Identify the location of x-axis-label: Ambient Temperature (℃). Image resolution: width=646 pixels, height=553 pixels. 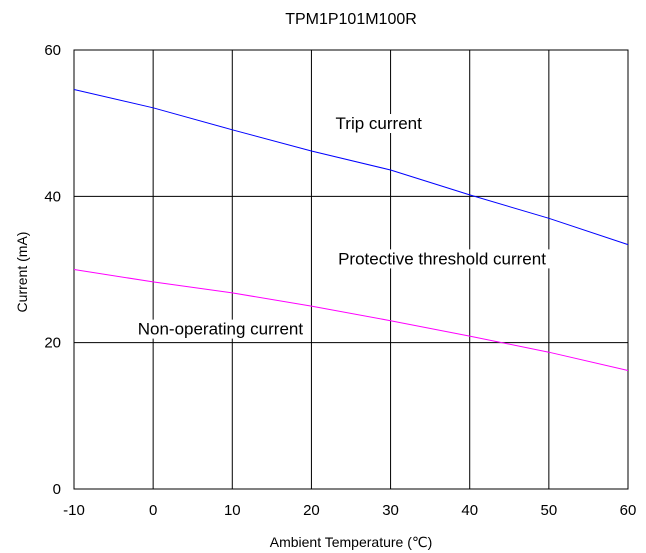
(351, 542).